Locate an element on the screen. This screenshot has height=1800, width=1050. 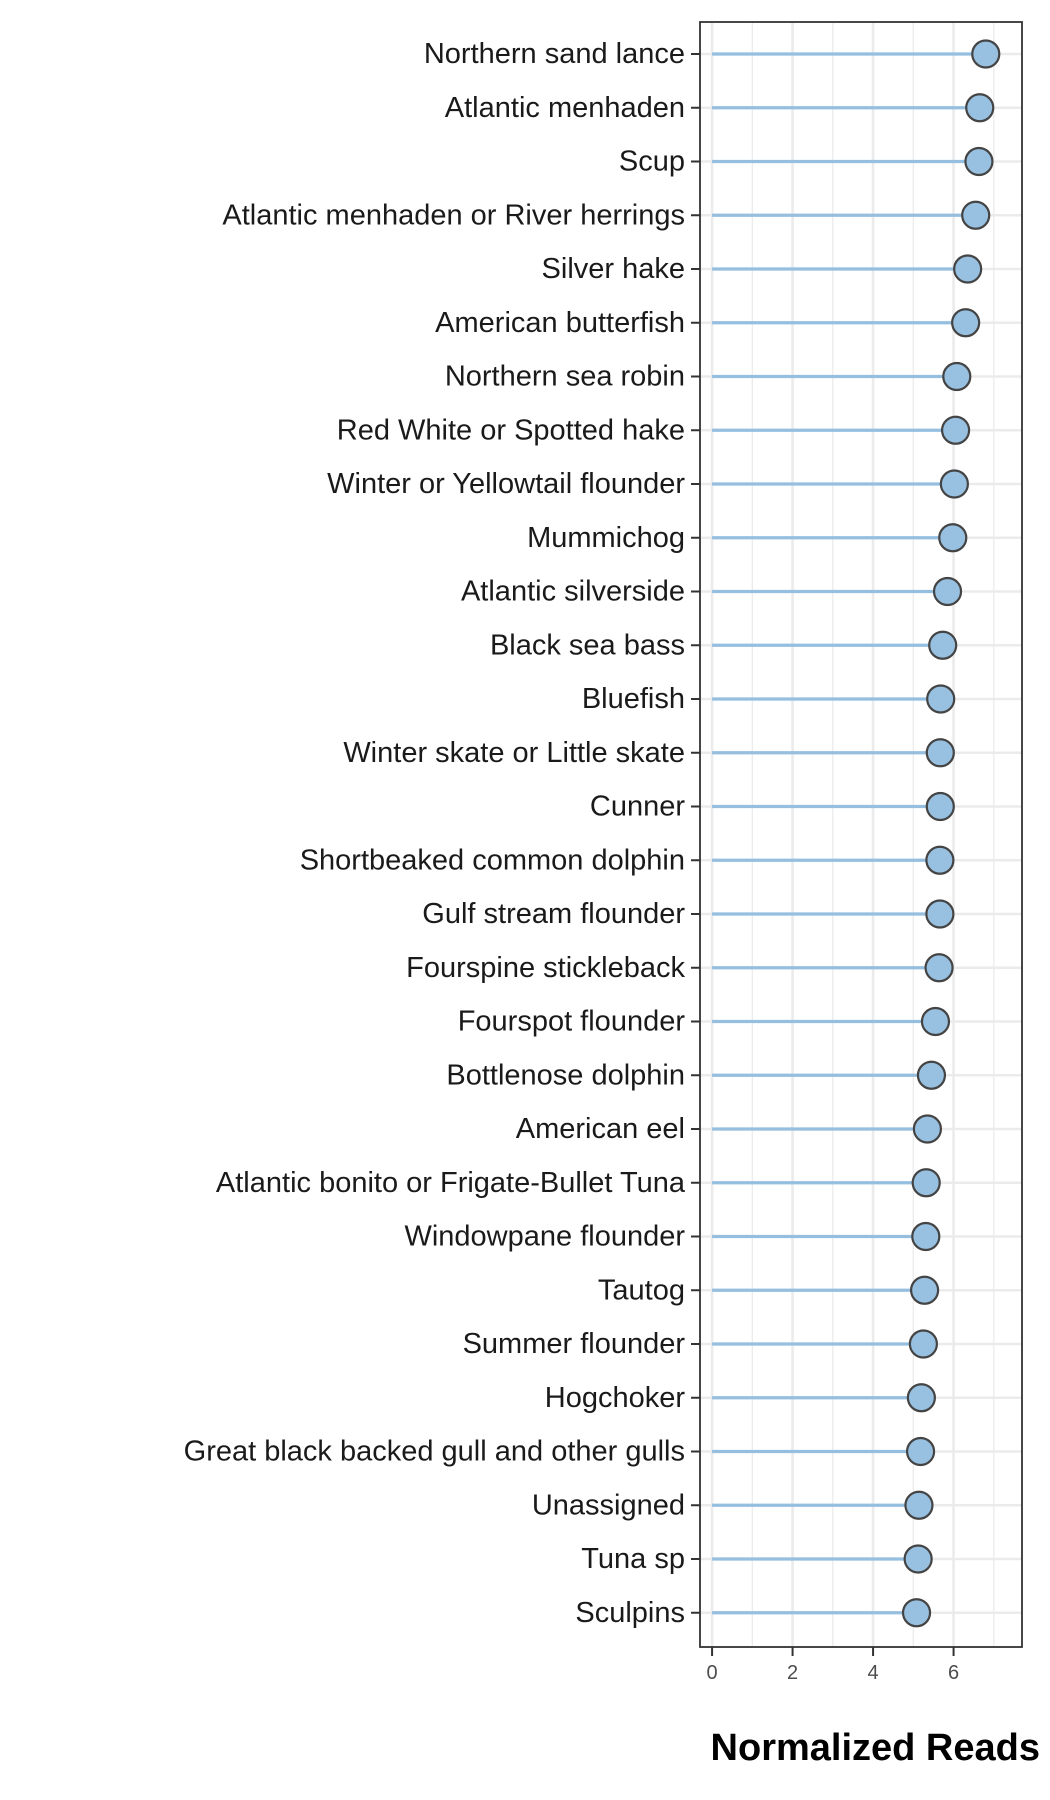
y-axis-ticks is located at coordinates (695, 833).